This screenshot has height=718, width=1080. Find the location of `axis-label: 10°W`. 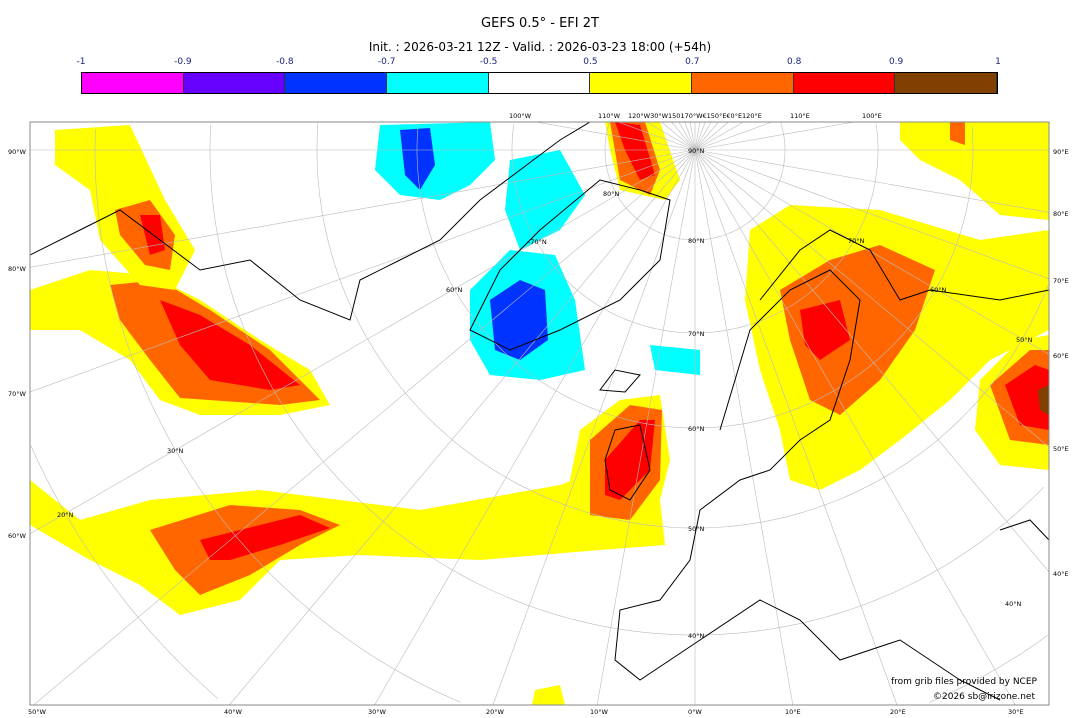

axis-label: 10°W is located at coordinates (599, 712).